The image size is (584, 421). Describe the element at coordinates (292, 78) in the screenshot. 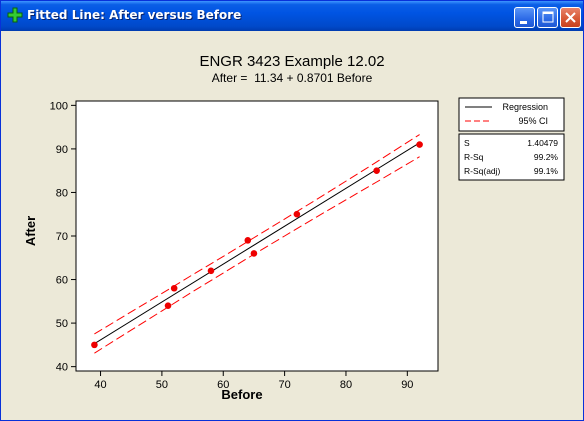

I see `chart-subtitle: After = 11.34 + 0.8701 Before` at that location.